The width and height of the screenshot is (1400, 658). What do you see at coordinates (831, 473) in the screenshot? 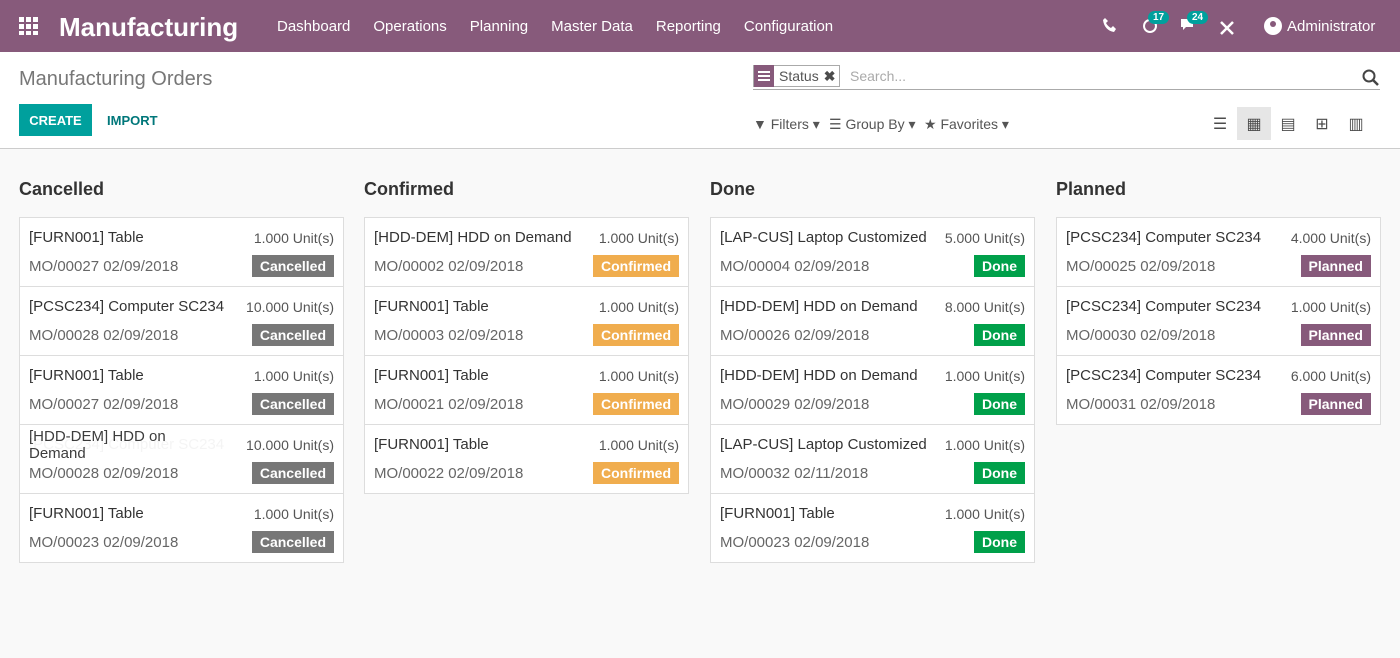
I see `date: 02/11/2018` at bounding box center [831, 473].